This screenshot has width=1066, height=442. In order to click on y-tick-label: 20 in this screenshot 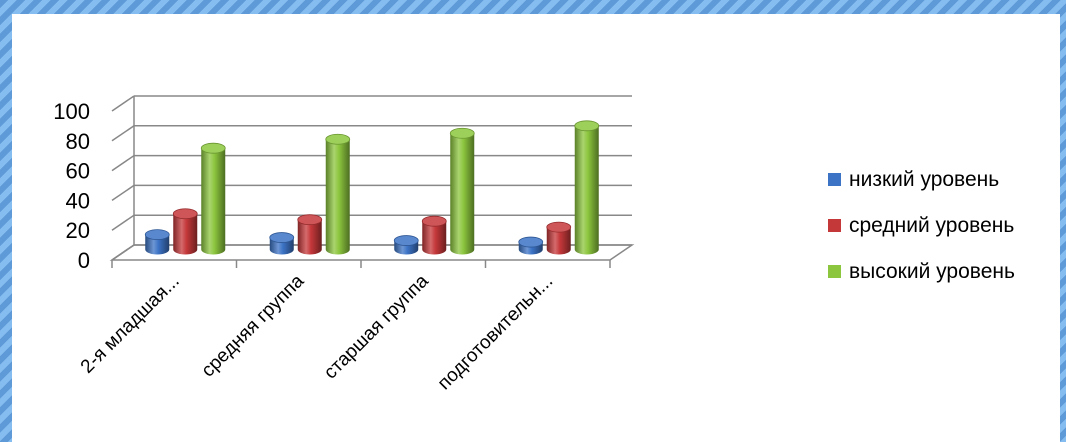, I will do `click(78, 230)`.